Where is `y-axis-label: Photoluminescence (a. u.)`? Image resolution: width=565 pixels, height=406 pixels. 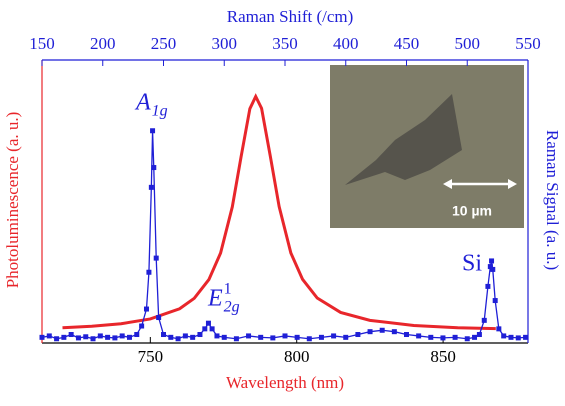 y-axis-label: Photoluminescence (a. u.) is located at coordinates (12, 200).